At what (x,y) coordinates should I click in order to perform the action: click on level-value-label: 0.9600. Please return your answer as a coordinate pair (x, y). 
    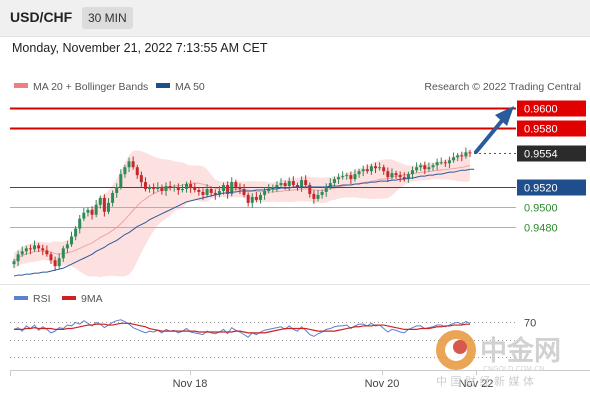
    Looking at the image, I should click on (541, 110).